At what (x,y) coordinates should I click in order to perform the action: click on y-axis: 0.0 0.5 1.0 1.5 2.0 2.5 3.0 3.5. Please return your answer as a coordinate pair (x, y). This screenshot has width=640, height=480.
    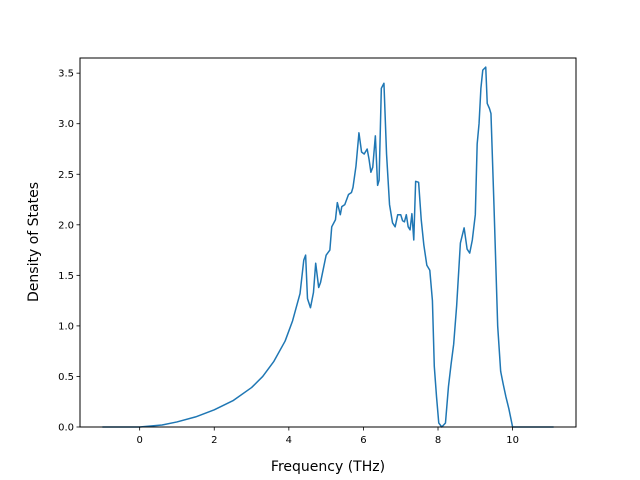
    Looking at the image, I should click on (69, 251).